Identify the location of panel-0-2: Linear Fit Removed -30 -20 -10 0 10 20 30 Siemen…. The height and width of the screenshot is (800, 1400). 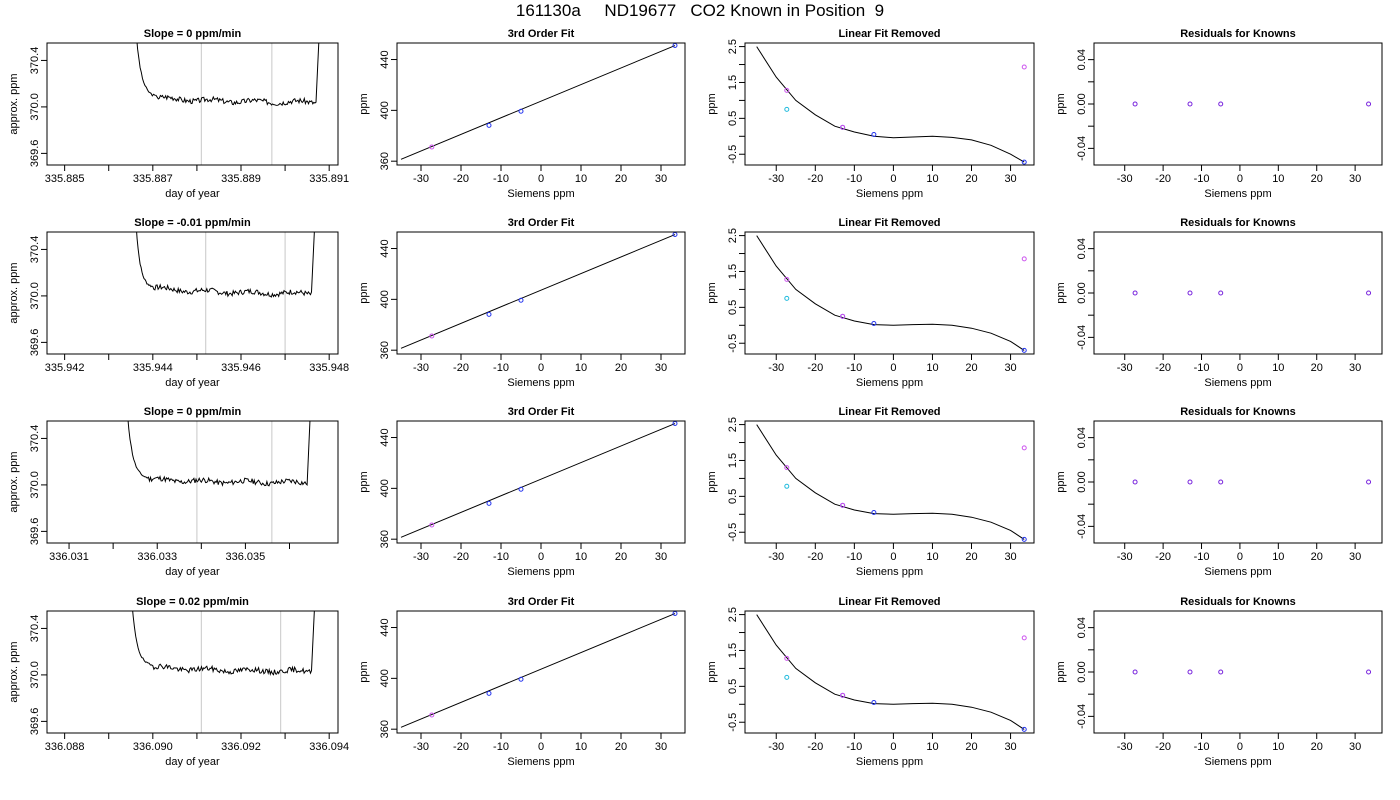
(870, 114).